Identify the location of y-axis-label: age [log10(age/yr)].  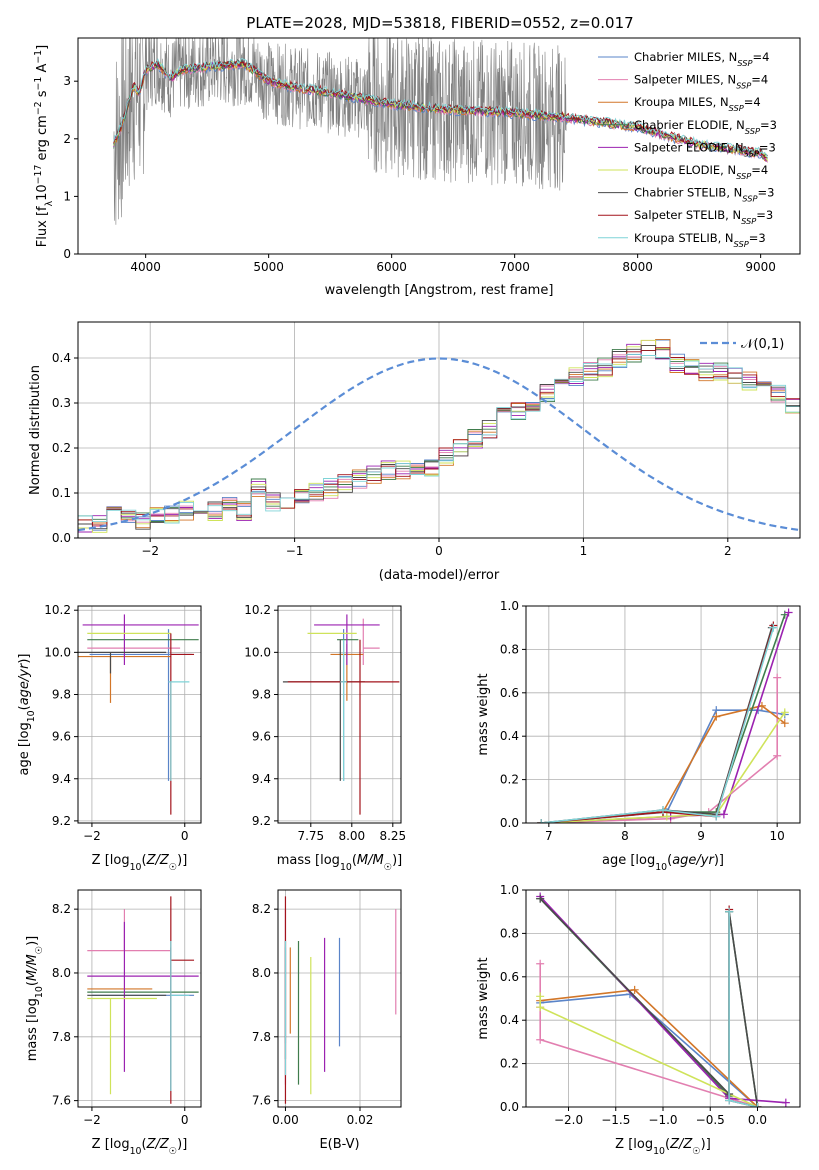
(27, 714).